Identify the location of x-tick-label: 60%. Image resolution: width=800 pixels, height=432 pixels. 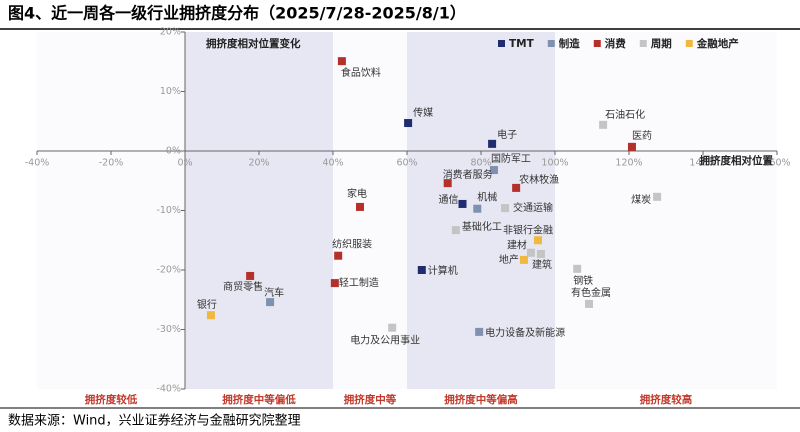
(406, 163).